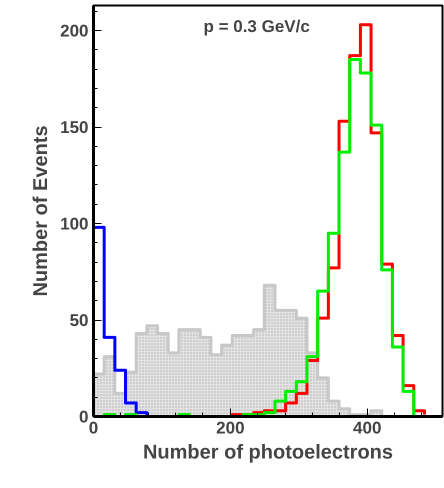  What do you see at coordinates (367, 428) in the screenshot?
I see `x-tick-label: 400` at bounding box center [367, 428].